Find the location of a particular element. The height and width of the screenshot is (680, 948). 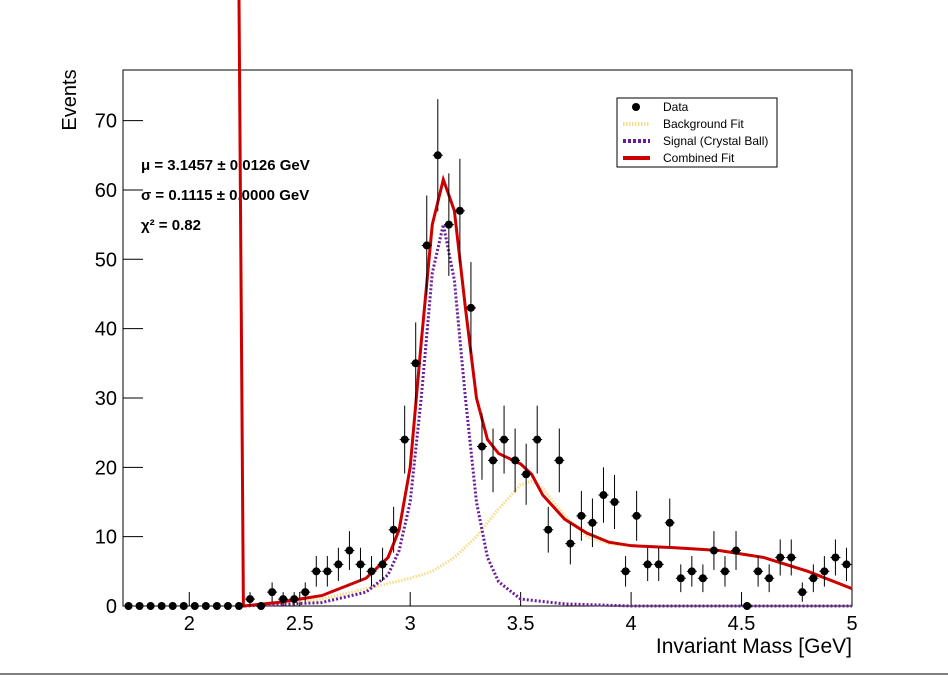

y-tick-label: 20 is located at coordinates (106, 468).